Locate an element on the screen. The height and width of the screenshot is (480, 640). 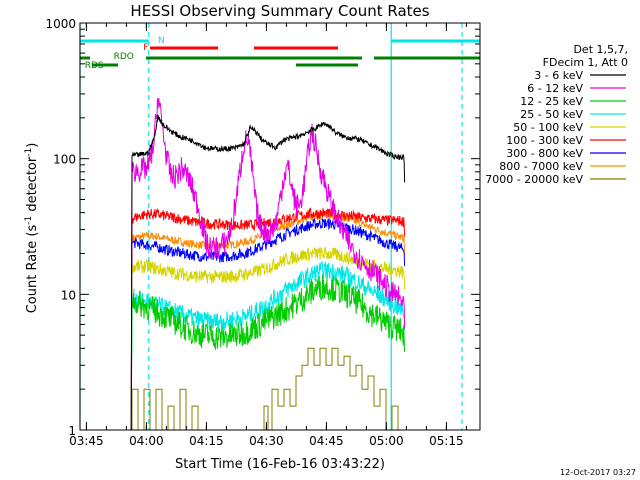
legend-label-6: 300 - 800 keV is located at coordinates (544, 153).